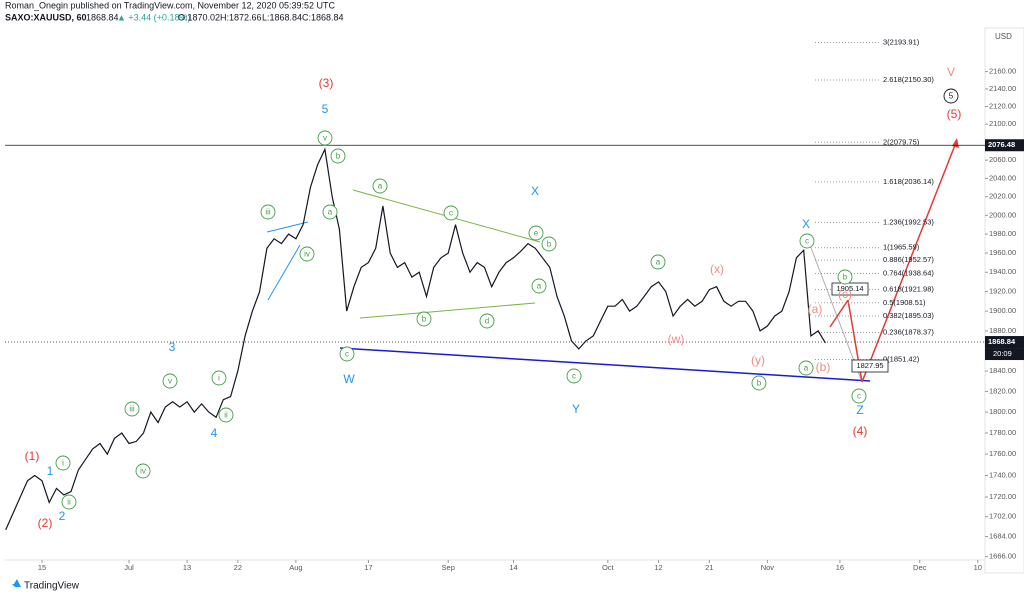  What do you see at coordinates (920, 567) in the screenshot?
I see `x-tick-label: Dec` at bounding box center [920, 567].